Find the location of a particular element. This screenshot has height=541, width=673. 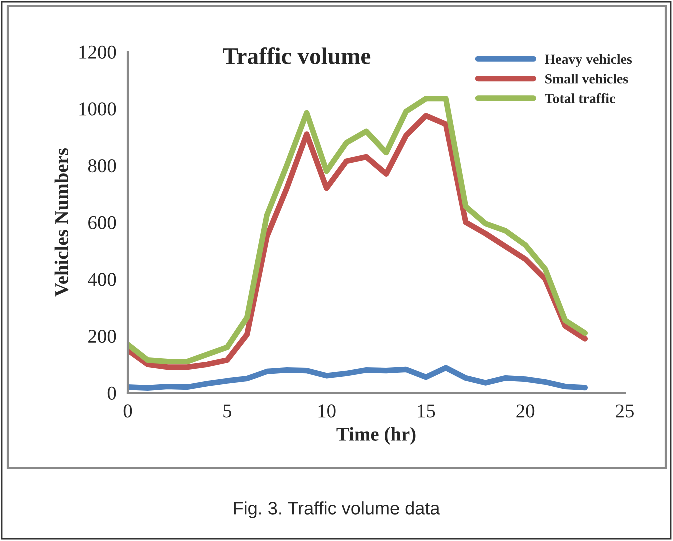

x-tick-label: 15 is located at coordinates (427, 411).